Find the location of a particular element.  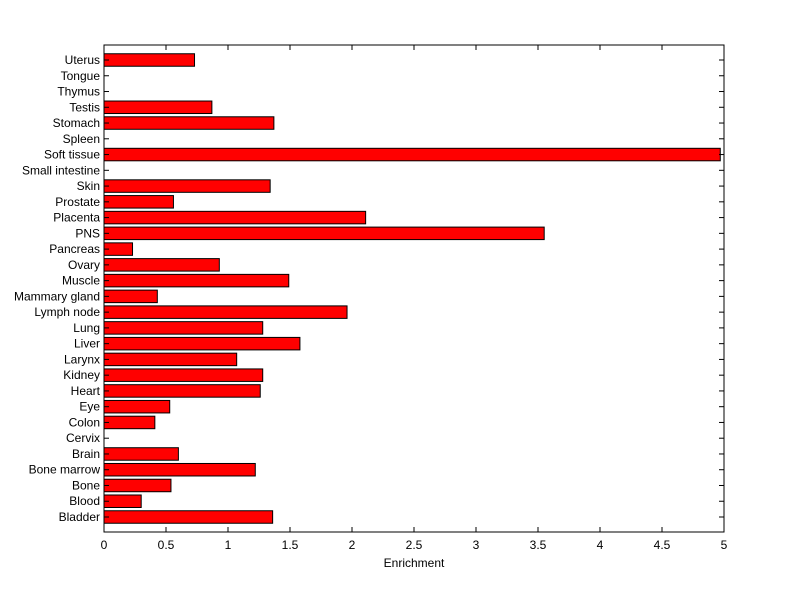

bar-colon is located at coordinates (129, 422).